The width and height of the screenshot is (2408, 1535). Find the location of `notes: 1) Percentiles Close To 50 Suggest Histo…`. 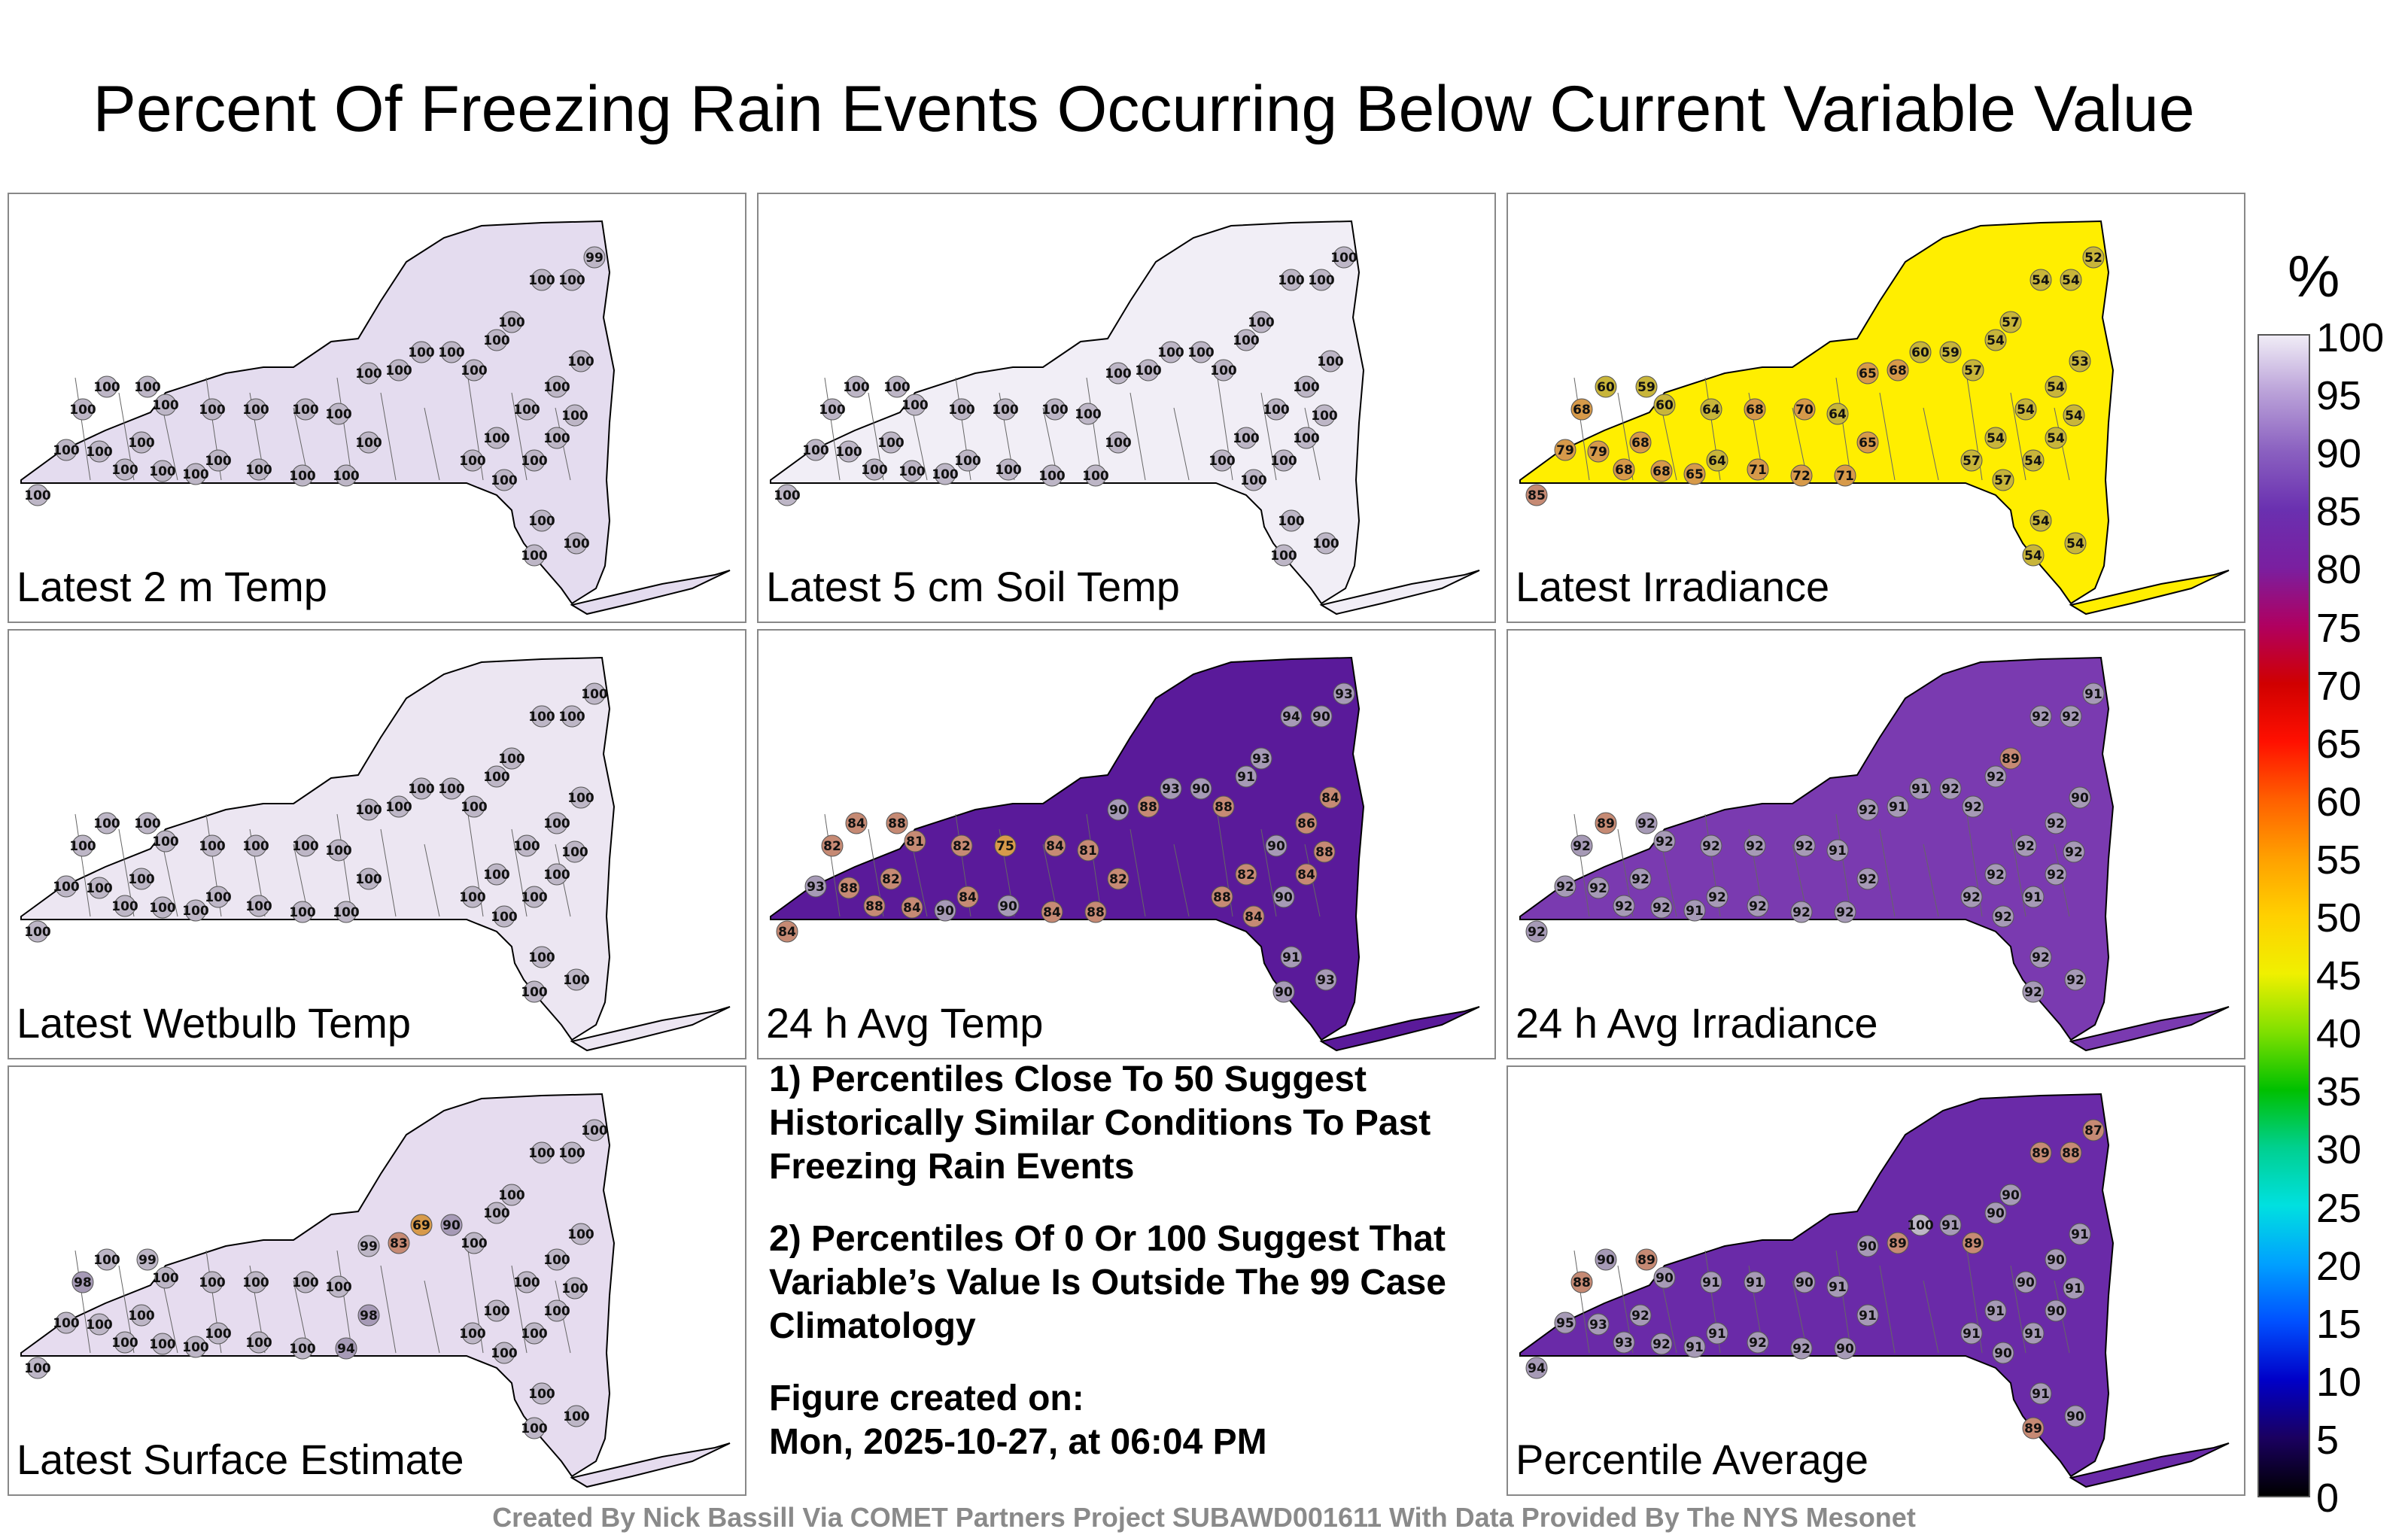

notes: 1) Percentiles Close To 50 Suggest Histo… is located at coordinates (1122, 1261).